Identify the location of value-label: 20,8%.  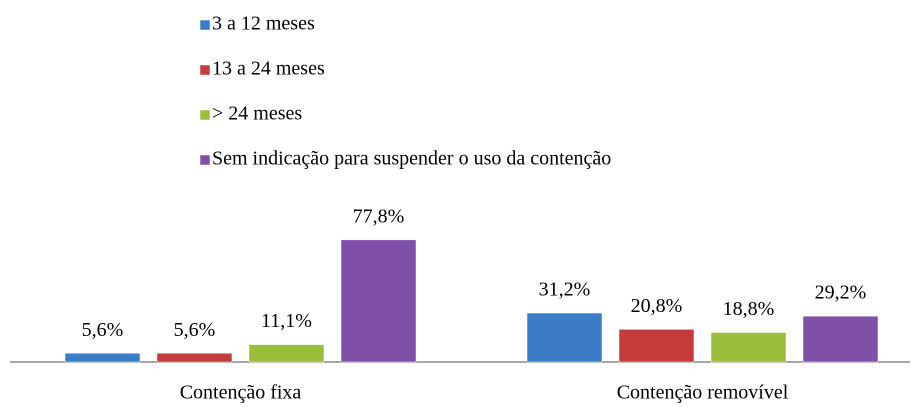
(657, 306).